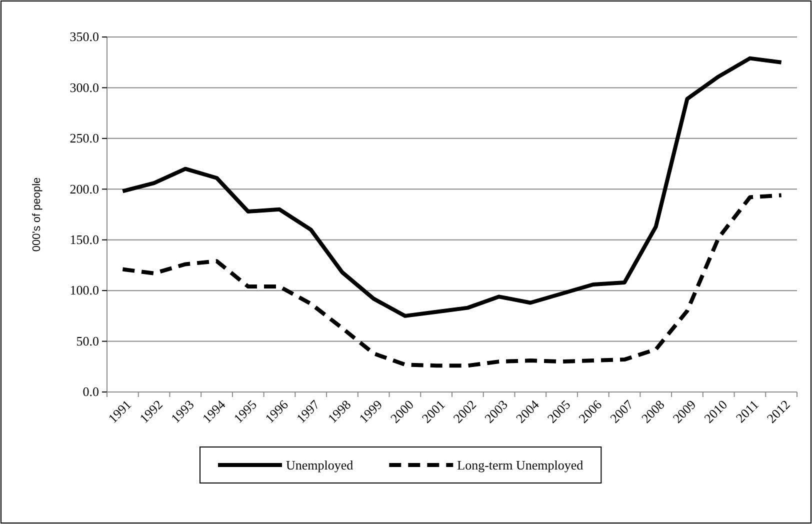 The image size is (812, 524). Describe the element at coordinates (87, 340) in the screenshot. I see `y-tick-label: 50.0` at that location.